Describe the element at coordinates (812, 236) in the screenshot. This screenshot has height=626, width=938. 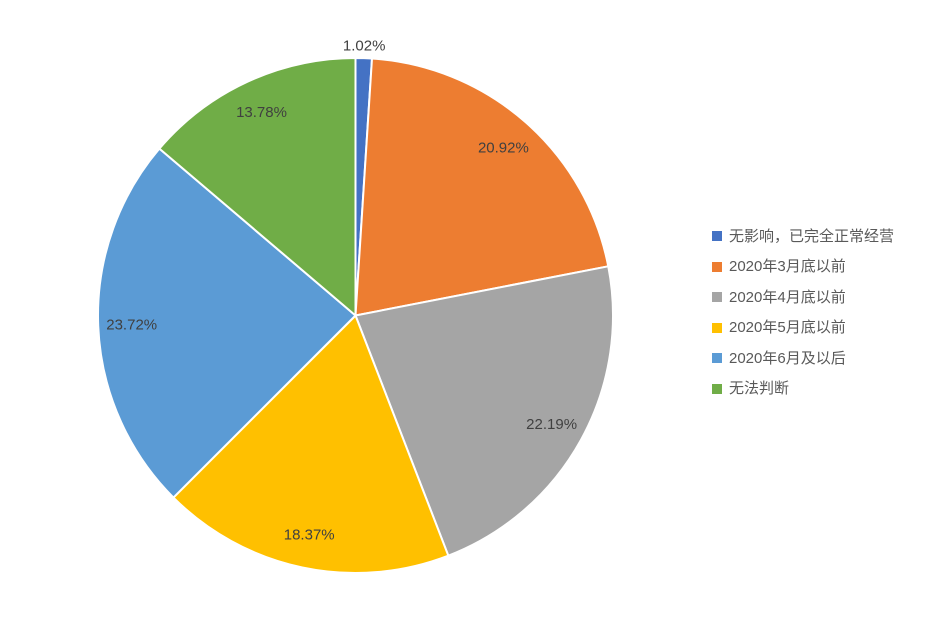
I see `legend-label: 无影响，已完全正常经营` at that location.